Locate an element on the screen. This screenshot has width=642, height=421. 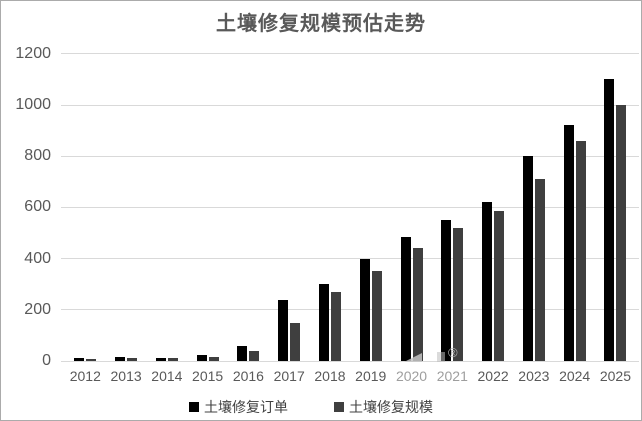
bar-土壤修复订单-2016 is located at coordinates (242, 353).